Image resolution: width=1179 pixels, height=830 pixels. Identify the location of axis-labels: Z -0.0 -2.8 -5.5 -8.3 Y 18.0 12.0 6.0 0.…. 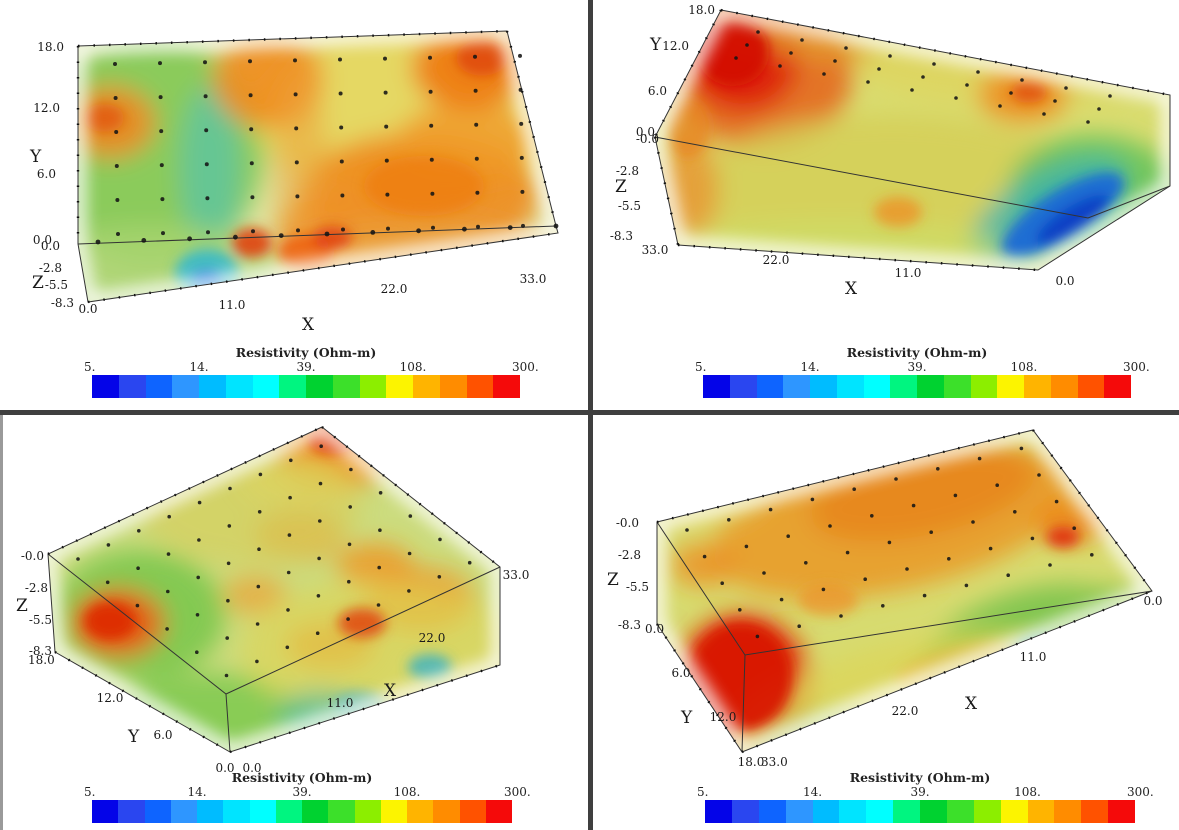
(272, 662).